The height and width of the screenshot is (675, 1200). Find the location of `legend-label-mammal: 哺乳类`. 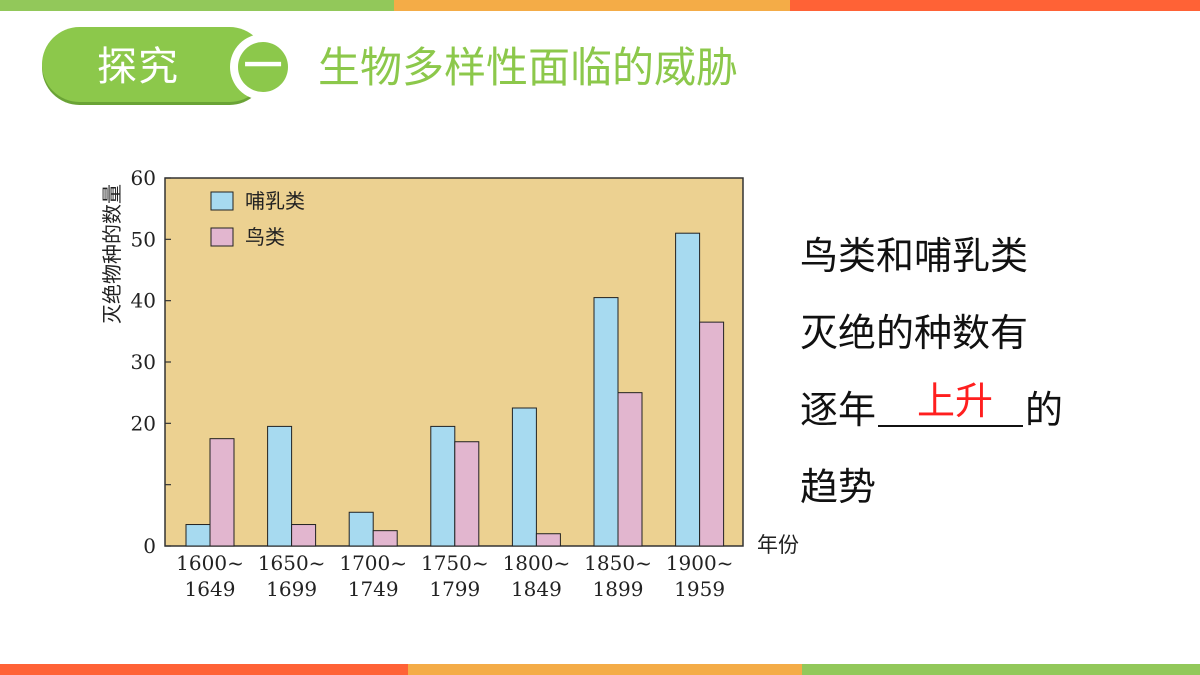

legend-label-mammal: 哺乳类 is located at coordinates (275, 201).